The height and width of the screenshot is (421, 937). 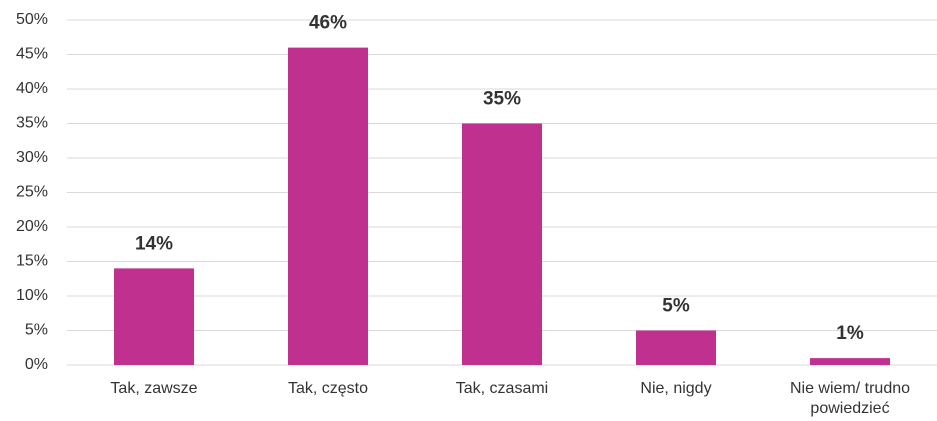 What do you see at coordinates (502, 388) in the screenshot?
I see `x-tick-label: Tak, czasami` at bounding box center [502, 388].